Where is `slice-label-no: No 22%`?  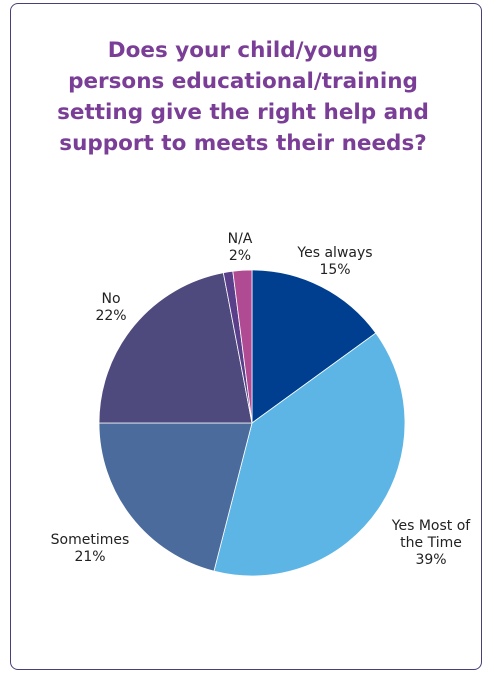
slice-label-no: No 22% is located at coordinates (110, 307).